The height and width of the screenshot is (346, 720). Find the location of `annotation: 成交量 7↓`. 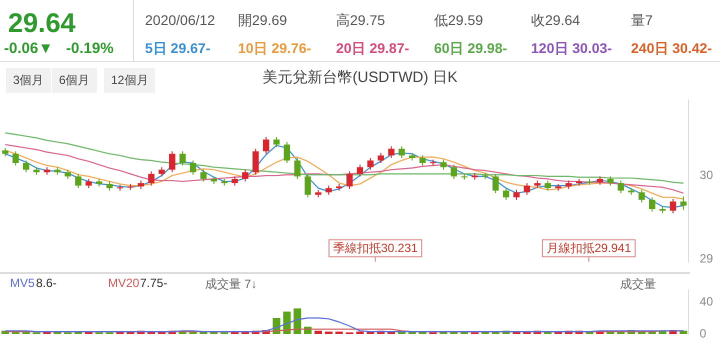

annotation: 成交量 7↓ is located at coordinates (231, 284).